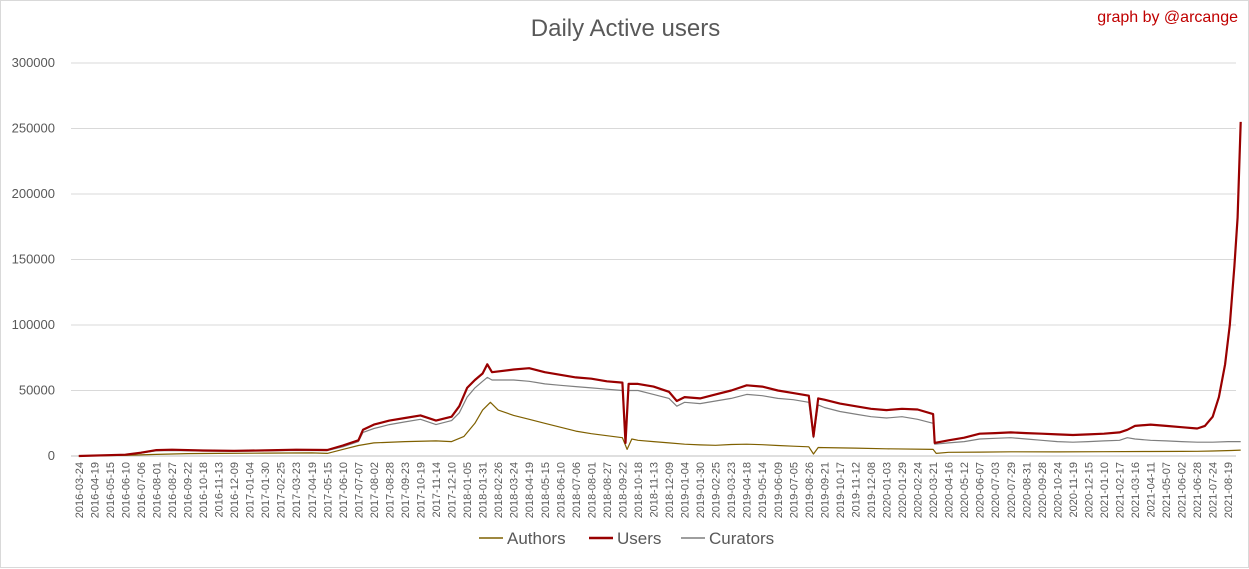 This screenshot has width=1249, height=569. What do you see at coordinates (468, 490) in the screenshot?
I see `x-tick-label: 2018-01-05` at bounding box center [468, 490].